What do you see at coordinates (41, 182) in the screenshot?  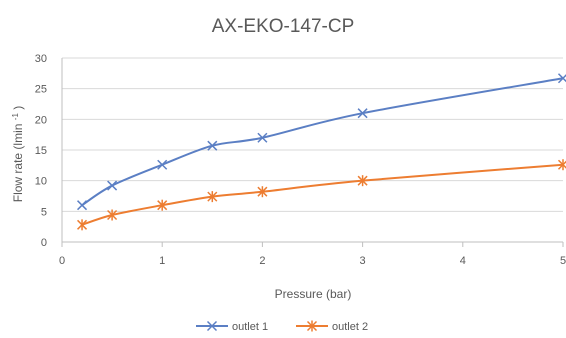 I see `y-tick-label-10: 10` at bounding box center [41, 182].